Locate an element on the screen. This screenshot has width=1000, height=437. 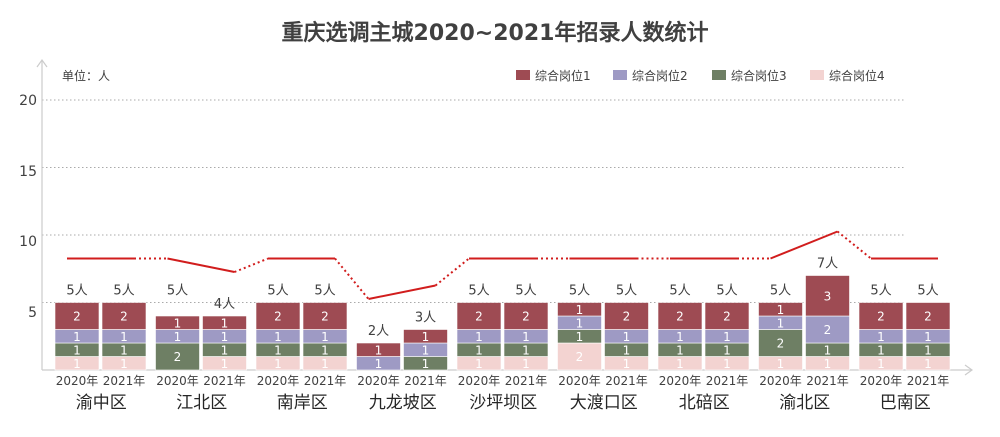
district-label: 渝北区 is located at coordinates (804, 403).